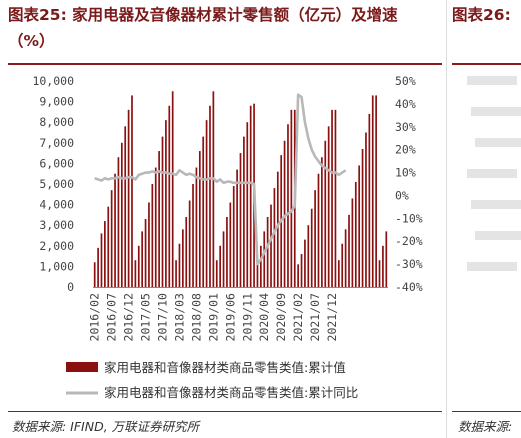 The height and width of the screenshot is (438, 521). I want to click on x-axis-tick-label: 2016/07, so click(112, 317).